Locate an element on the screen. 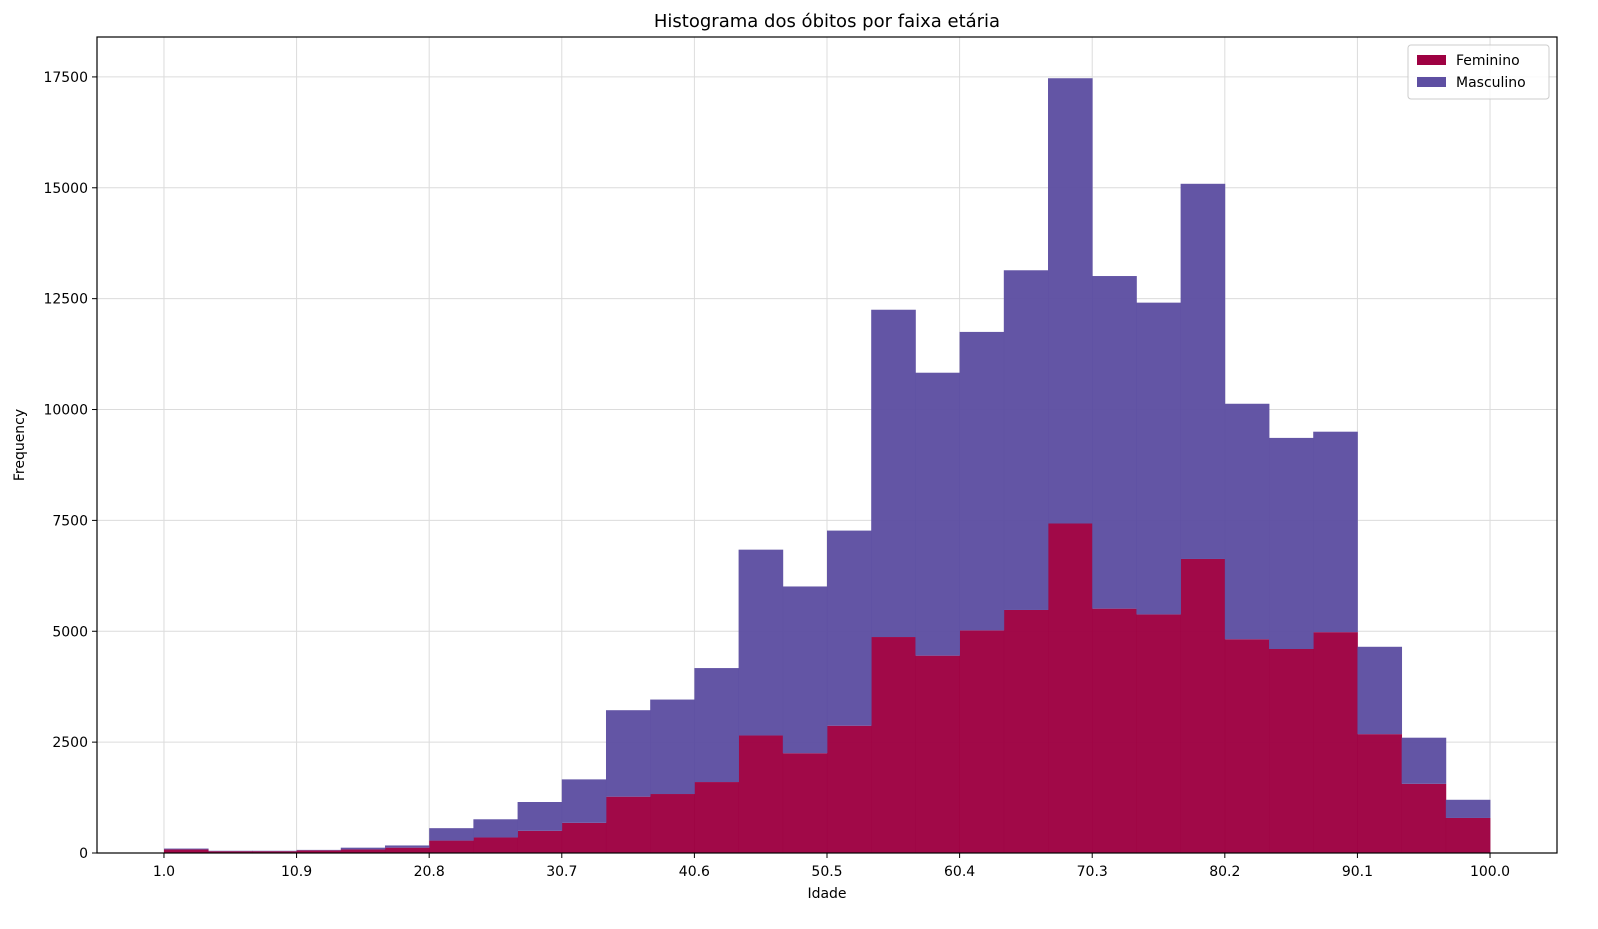 This screenshot has width=1598, height=929. legend-swatch-masculino is located at coordinates (1431, 82).